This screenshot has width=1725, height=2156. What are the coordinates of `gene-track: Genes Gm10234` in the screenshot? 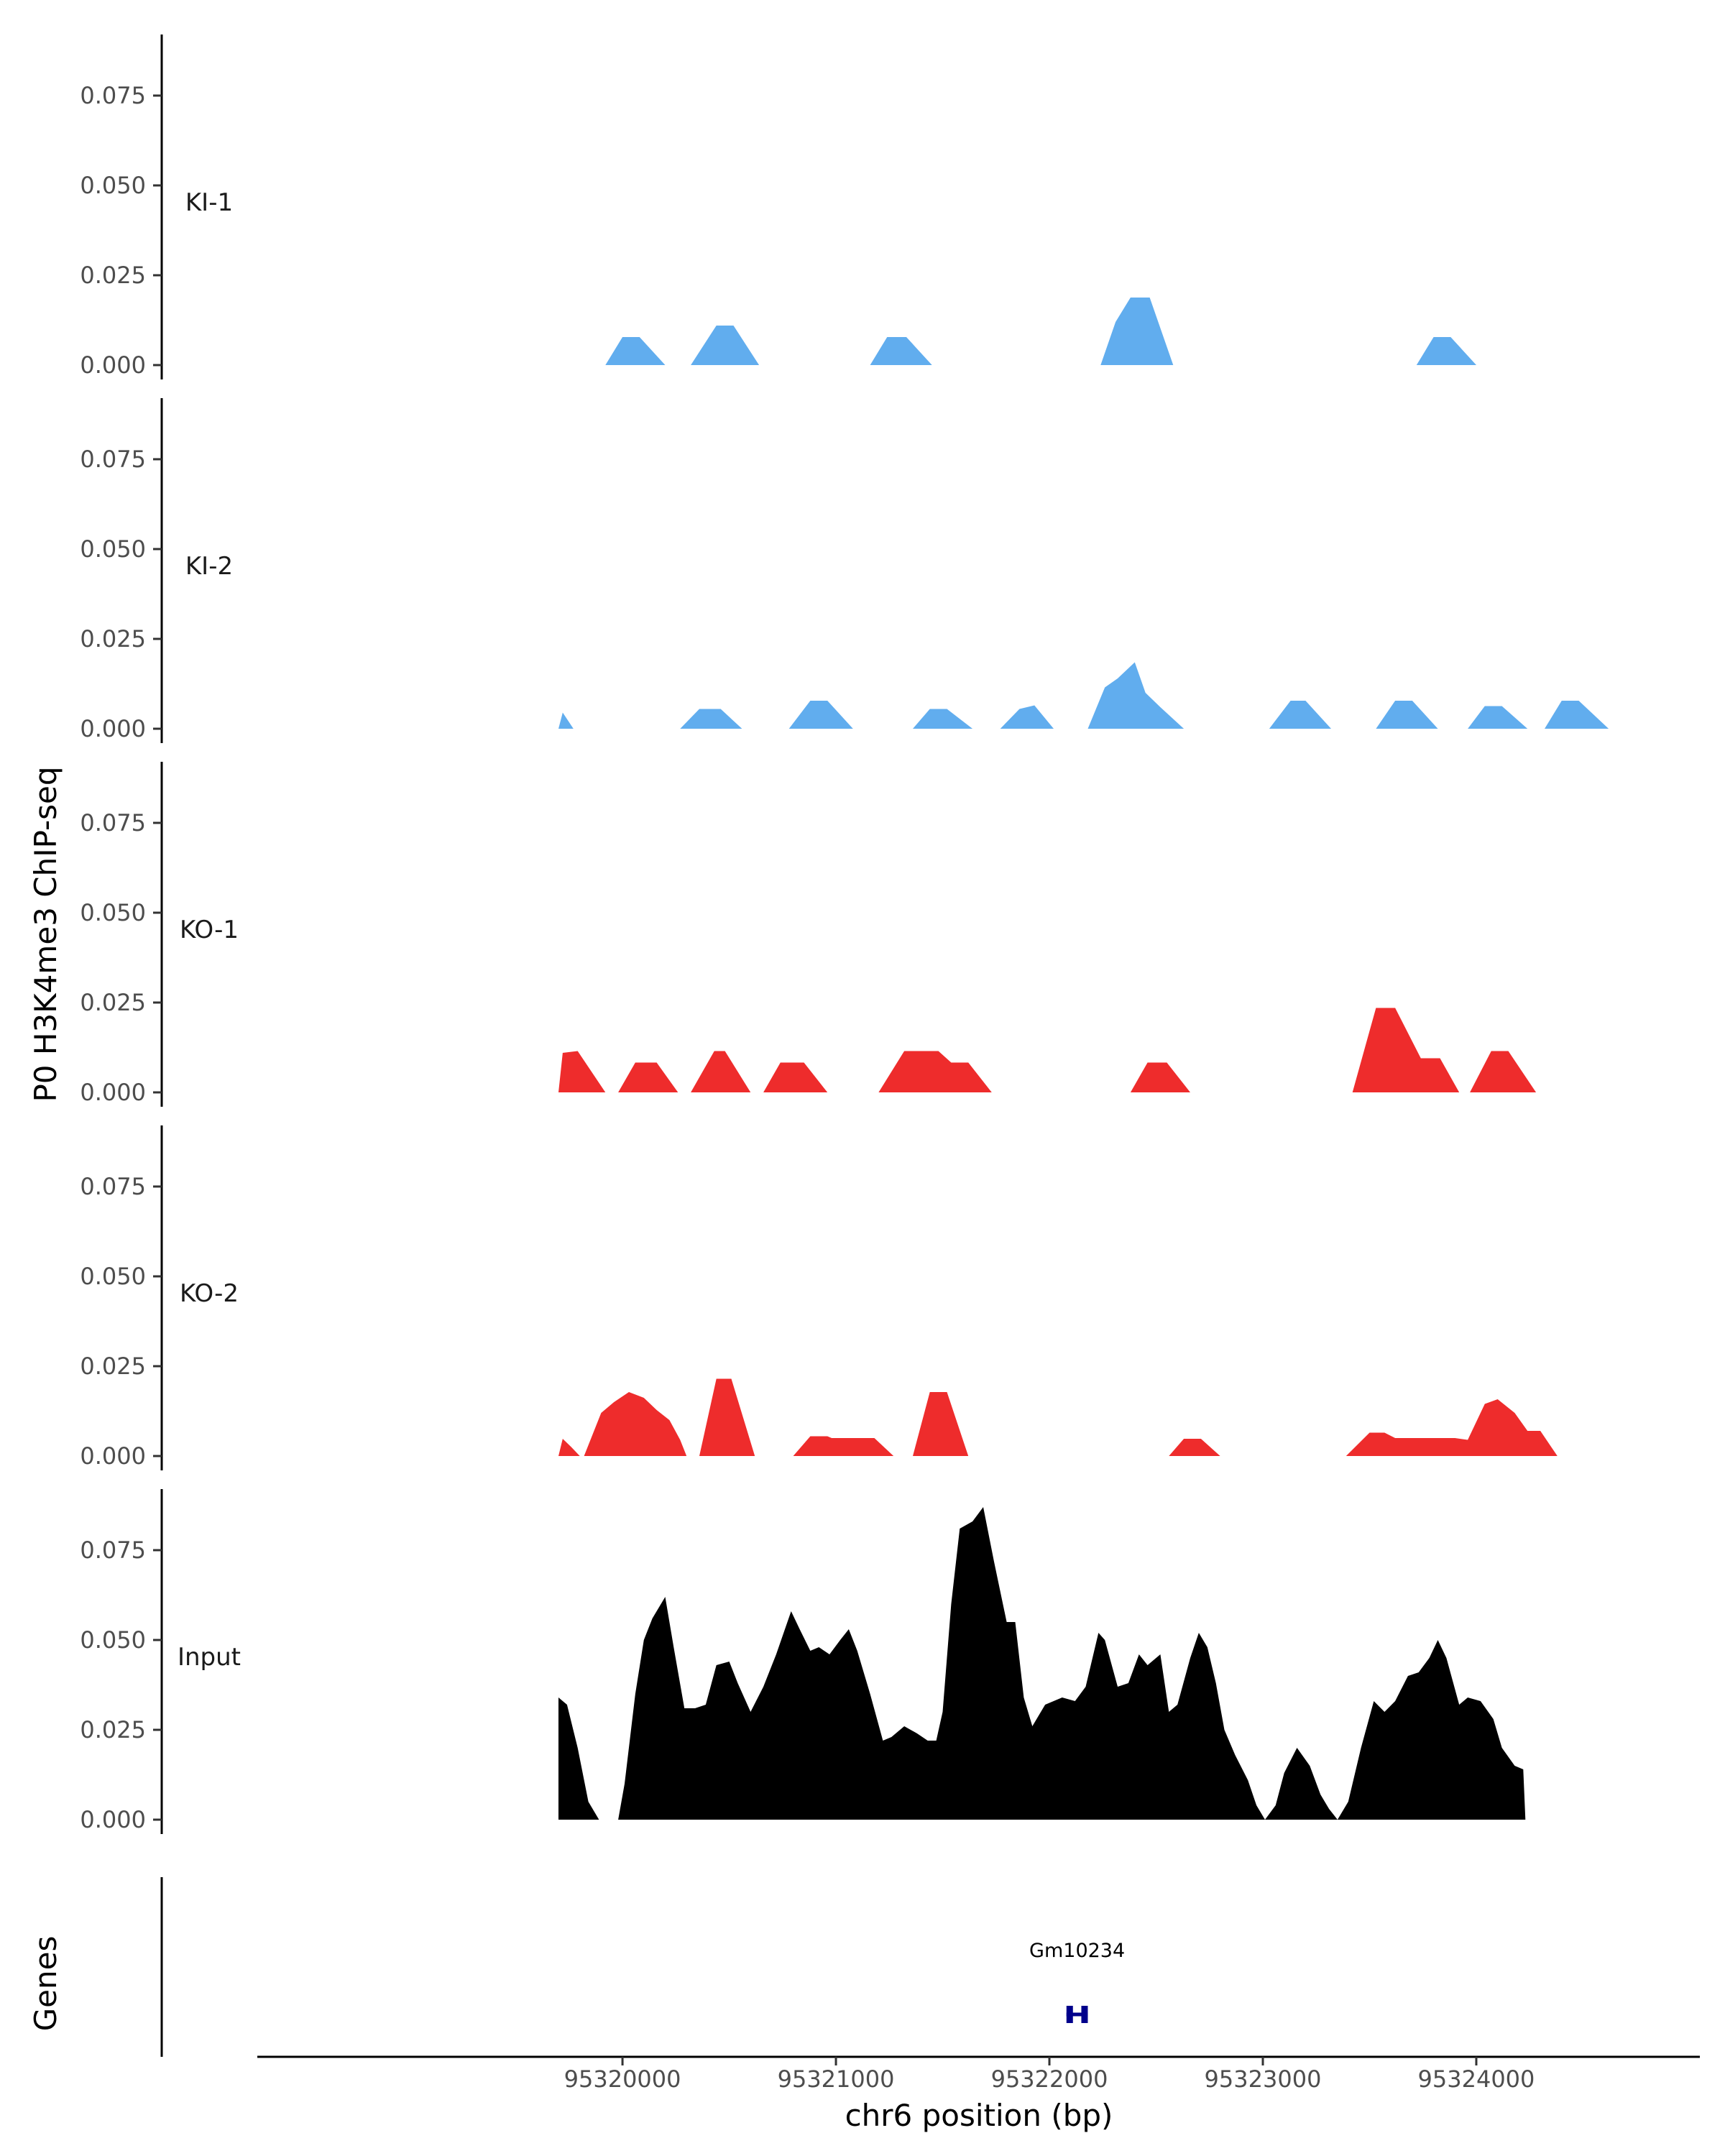 It's located at (576, 1967).